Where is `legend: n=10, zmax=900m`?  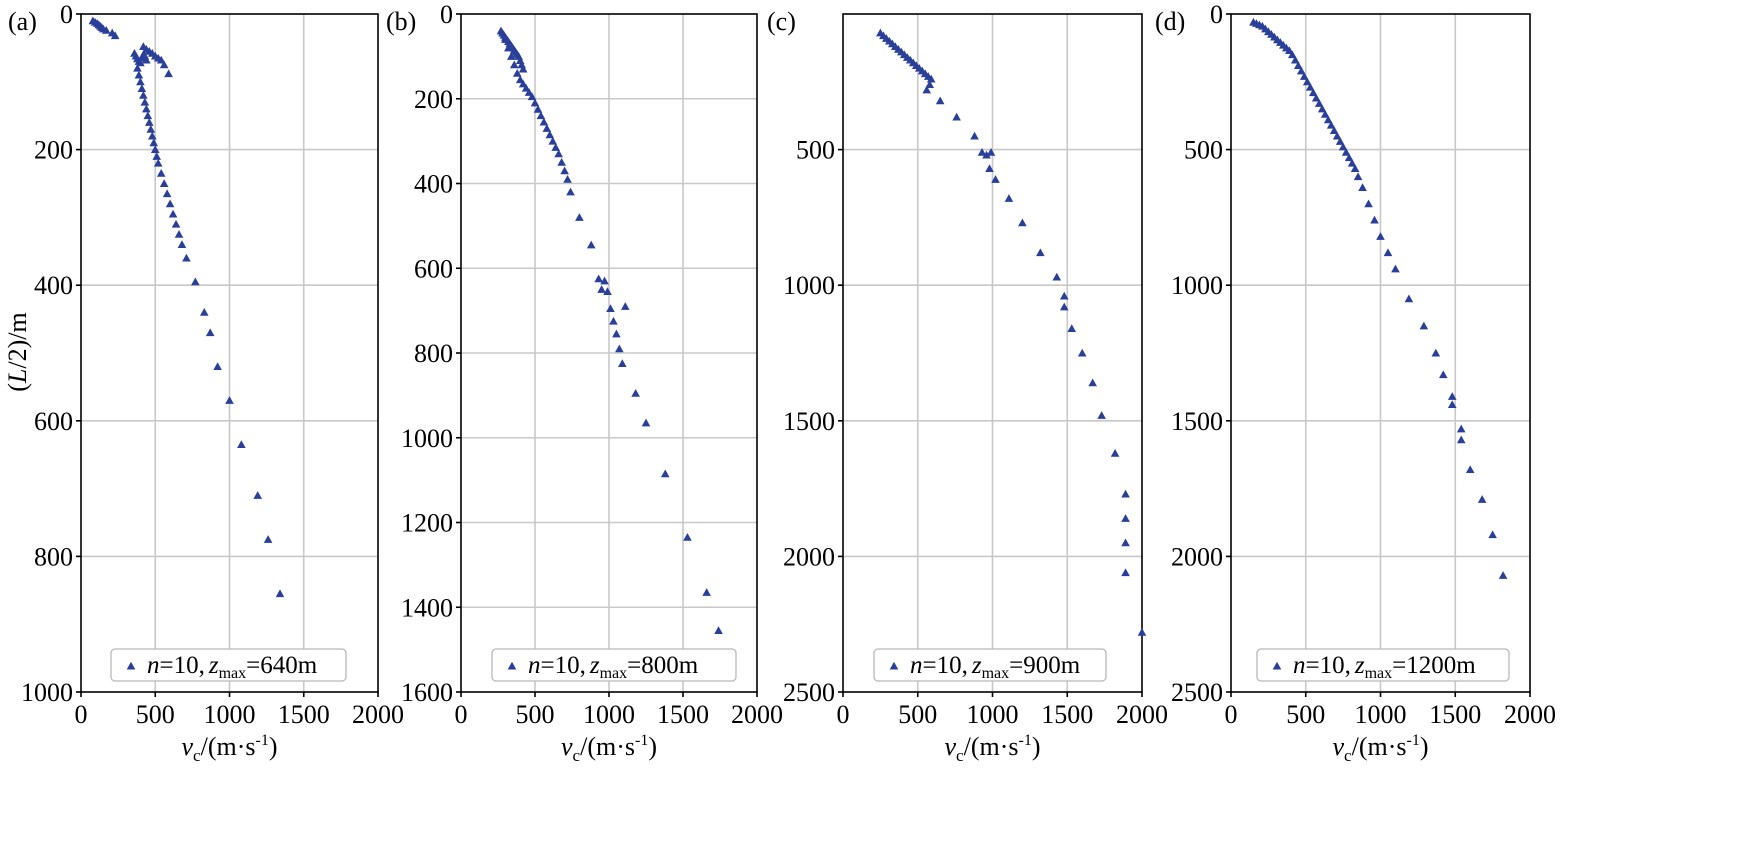 legend: n=10, zmax=900m is located at coordinates (990, 665).